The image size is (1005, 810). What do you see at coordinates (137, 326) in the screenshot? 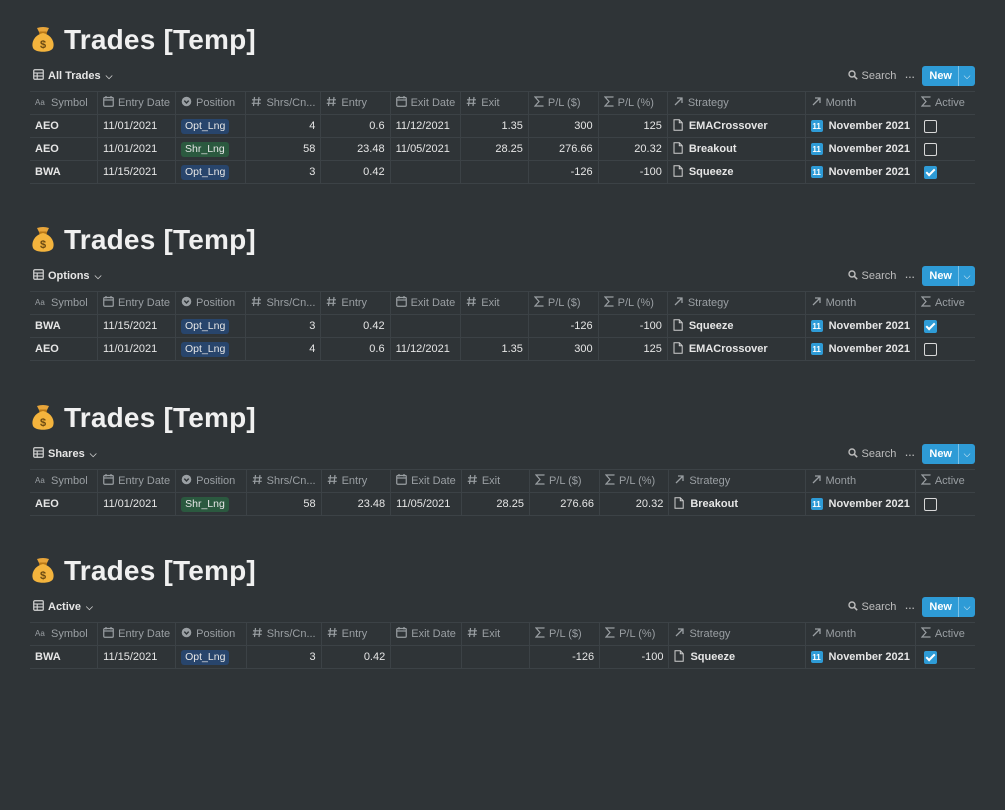
I see `cell-entry-date: 11/15/2021` at bounding box center [137, 326].